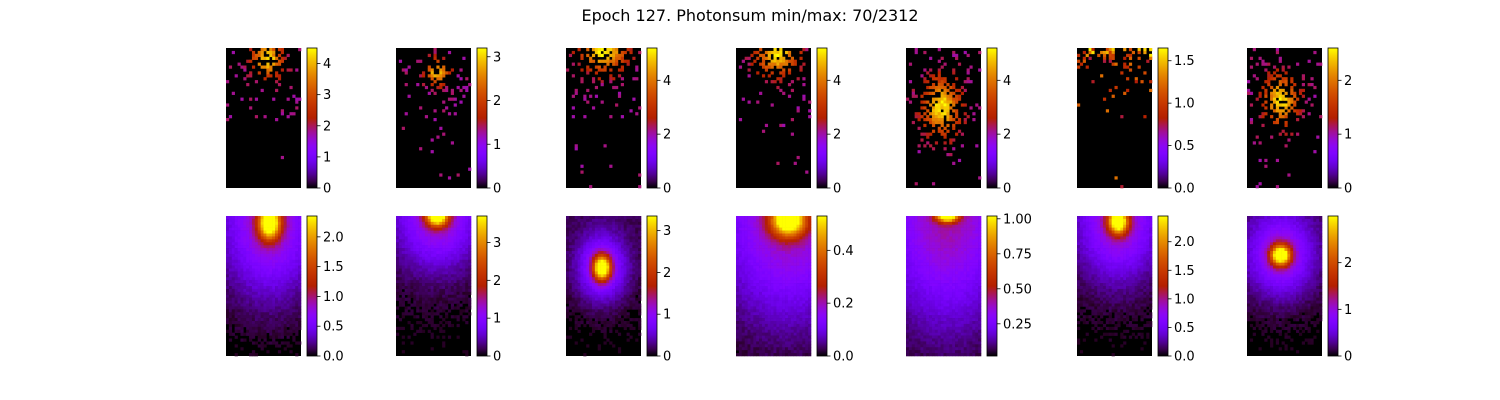  I want to click on colorbar-tick-label: 0.2, so click(843, 304).